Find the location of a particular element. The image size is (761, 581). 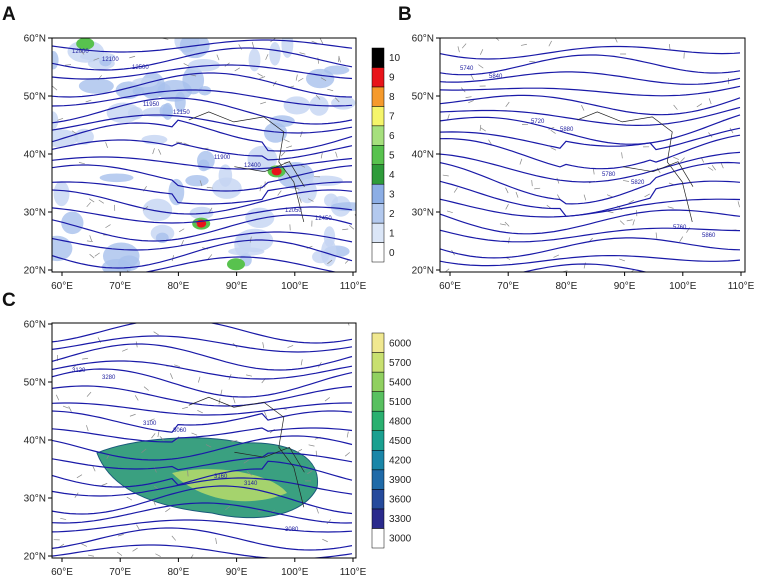

precip-core is located at coordinates (276, 171).